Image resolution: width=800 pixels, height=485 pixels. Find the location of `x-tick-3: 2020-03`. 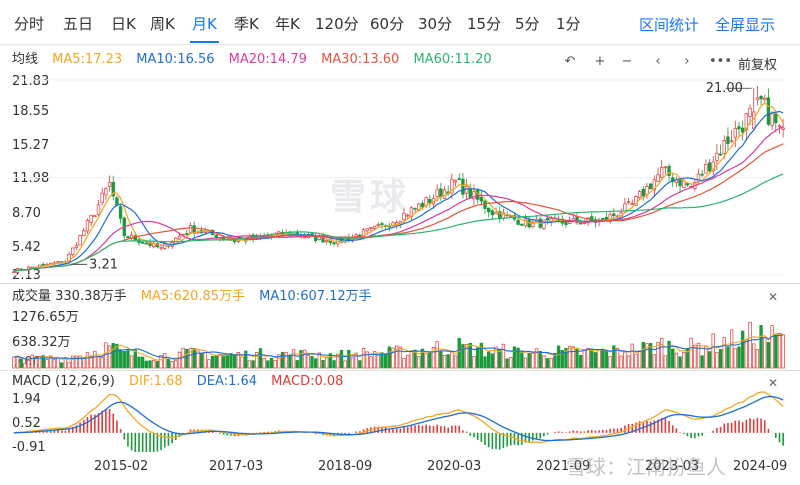

x-tick-3: 2020-03 is located at coordinates (454, 466).